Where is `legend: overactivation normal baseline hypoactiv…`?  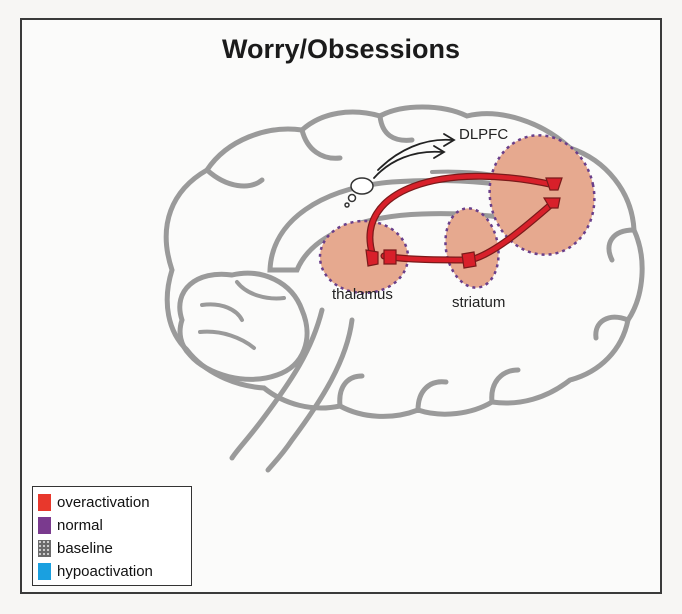
legend: overactivation normal baseline hypoactiv… is located at coordinates (112, 536).